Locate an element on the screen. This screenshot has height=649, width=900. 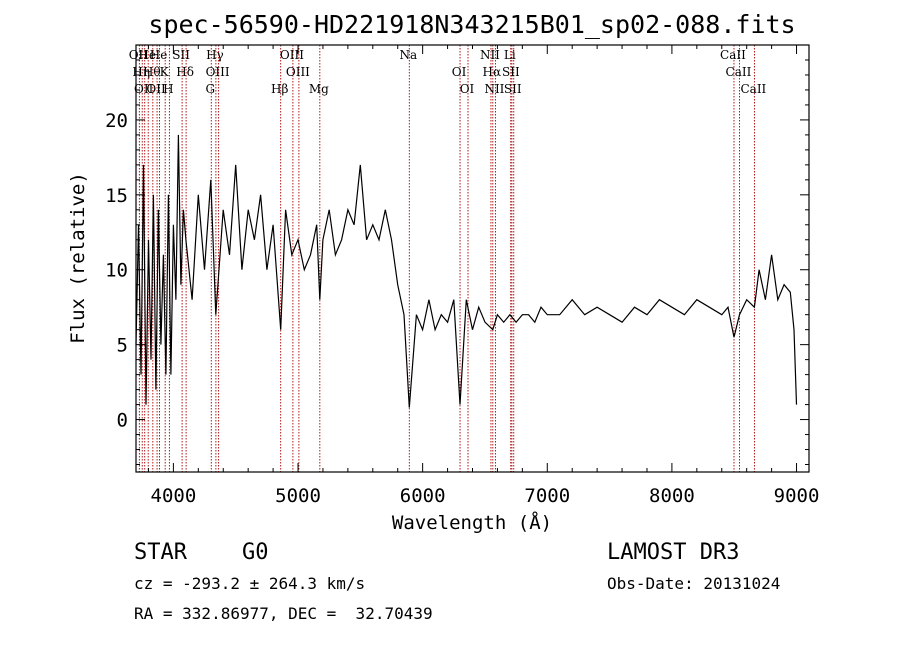
y-tick-label: 0 is located at coordinates (122, 421).